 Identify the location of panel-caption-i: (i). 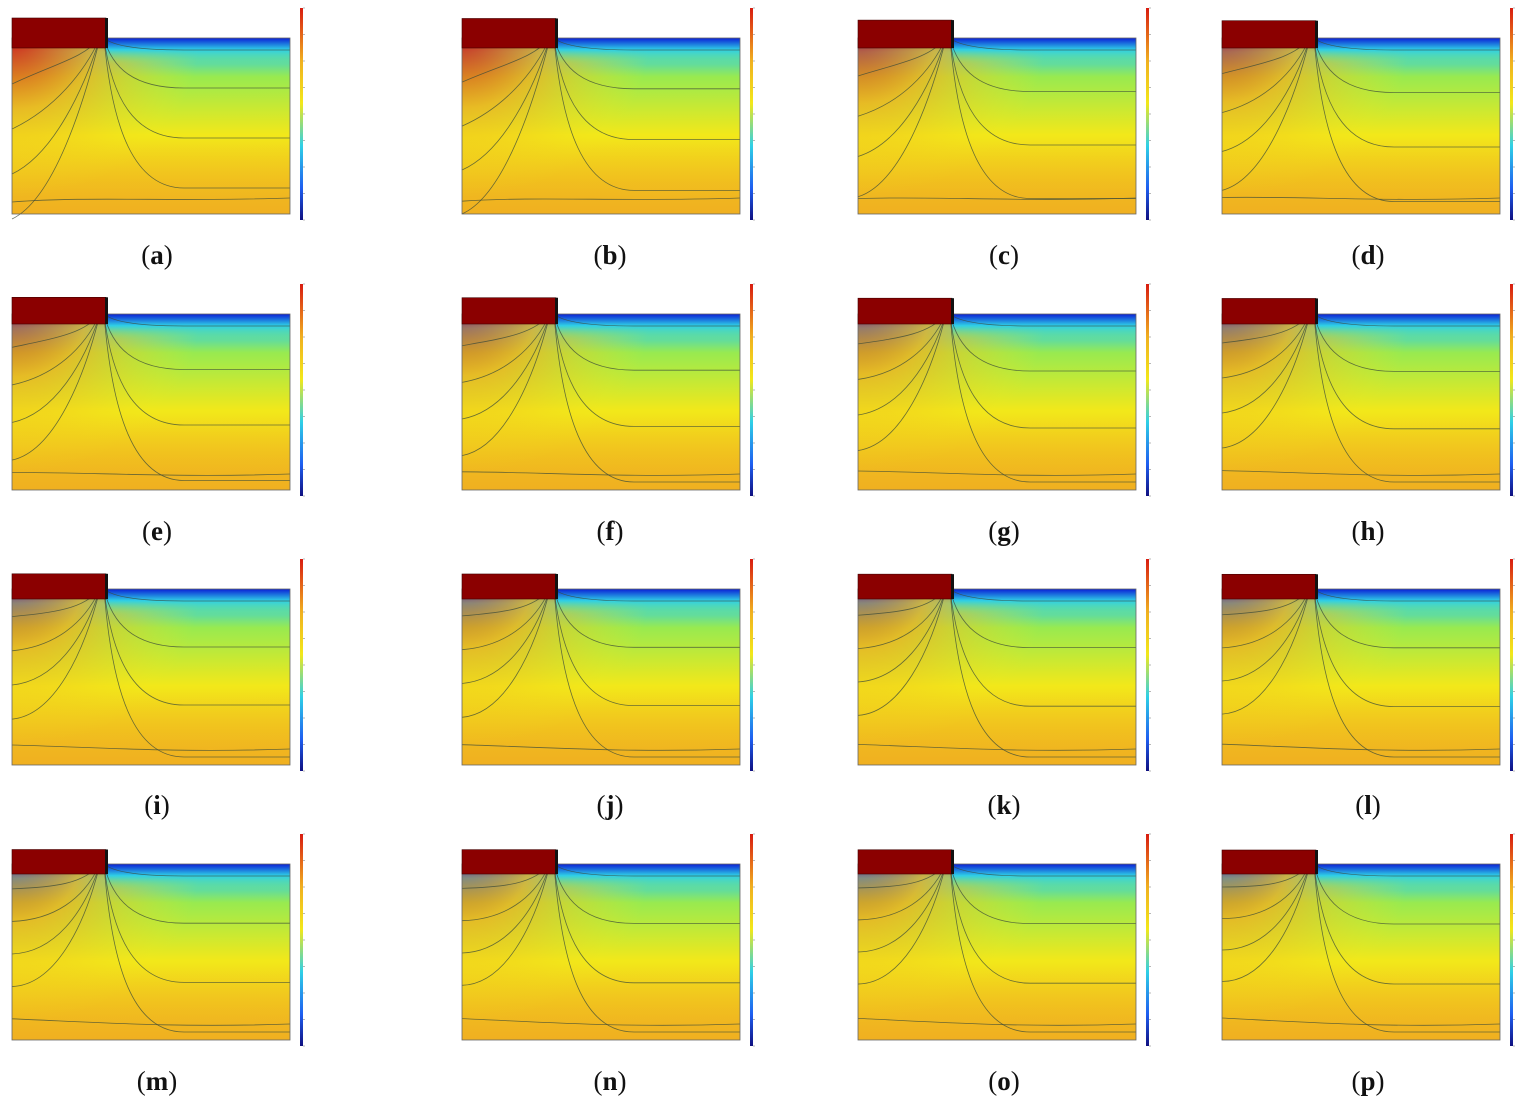
(157, 805).